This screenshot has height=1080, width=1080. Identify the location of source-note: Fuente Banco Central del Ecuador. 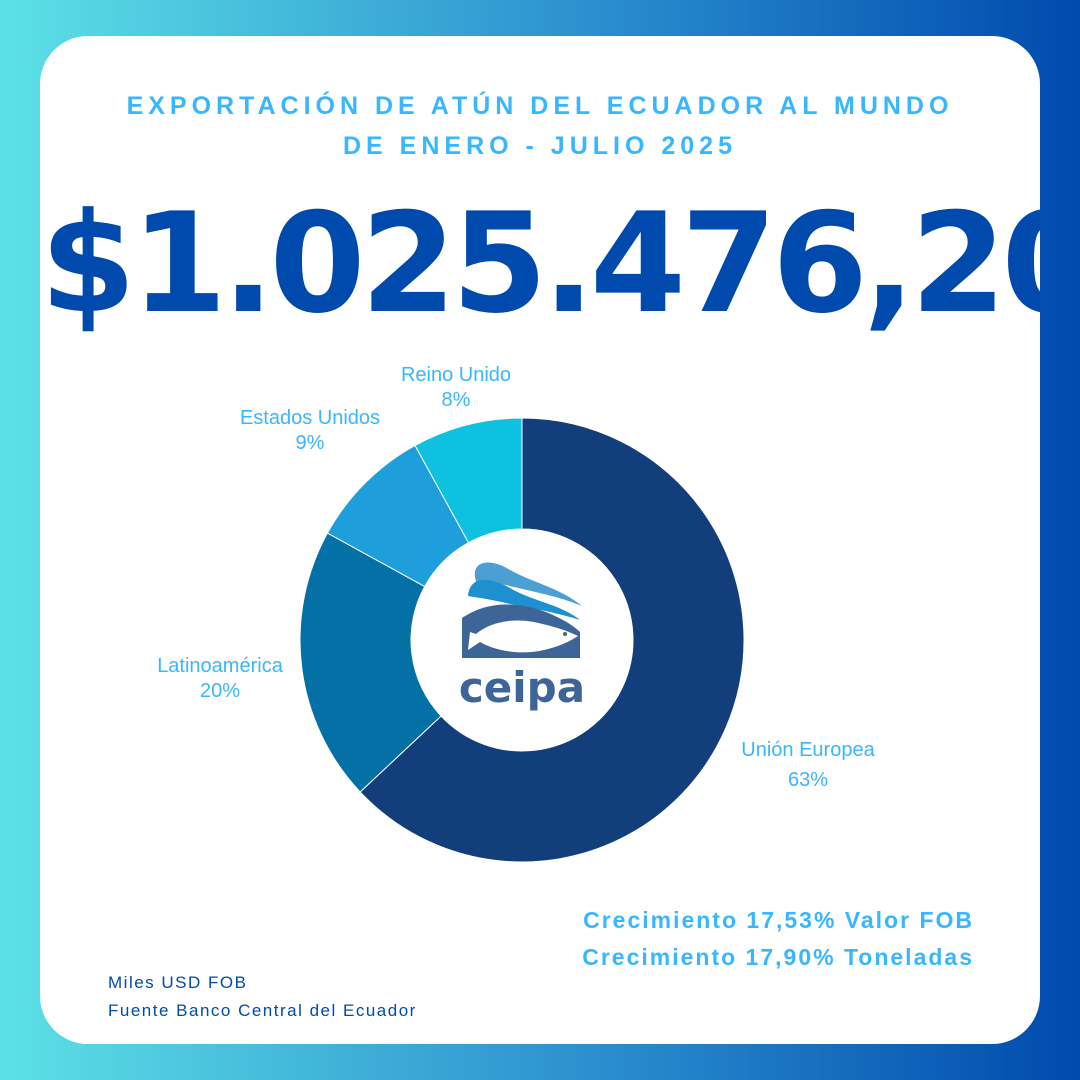
(262, 1010).